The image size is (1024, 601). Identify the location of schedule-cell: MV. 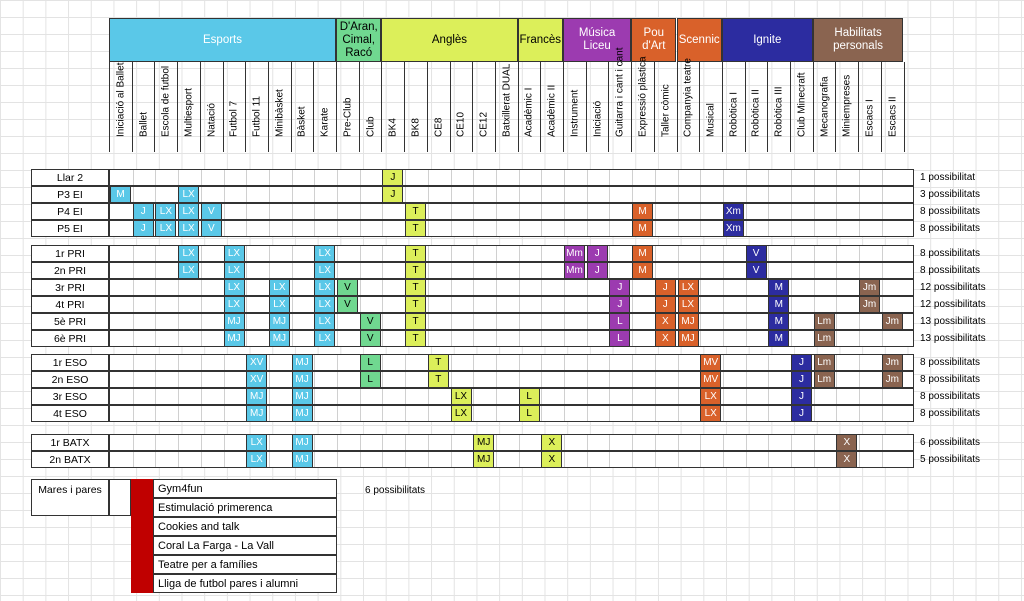
(711, 379).